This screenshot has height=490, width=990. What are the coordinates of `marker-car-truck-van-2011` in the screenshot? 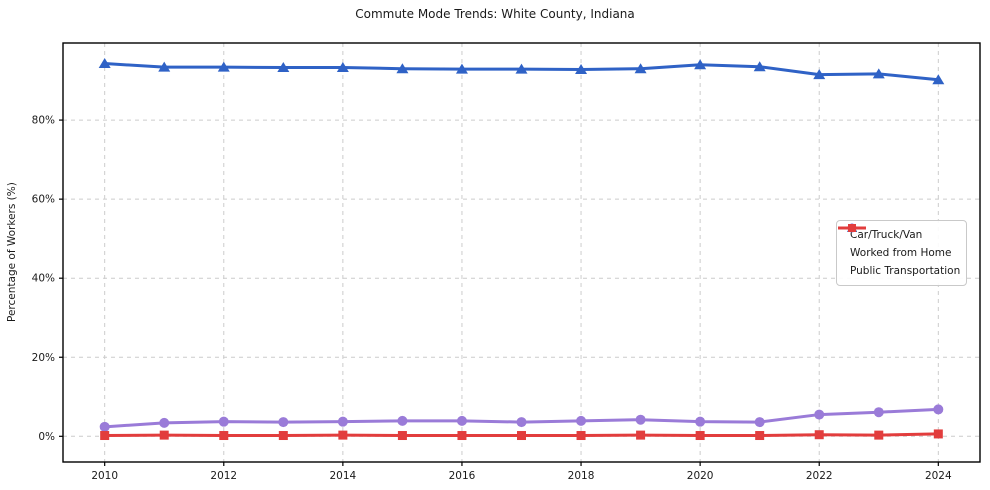 It's located at (164, 66).